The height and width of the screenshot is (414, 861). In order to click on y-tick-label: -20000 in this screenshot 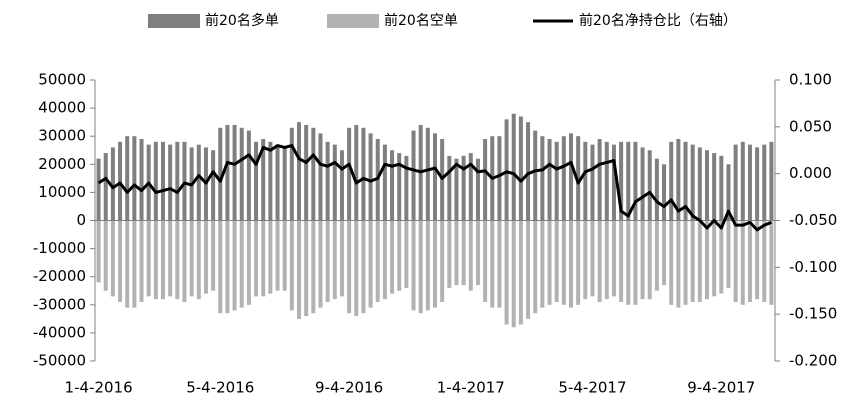, I will do `click(59, 276)`.